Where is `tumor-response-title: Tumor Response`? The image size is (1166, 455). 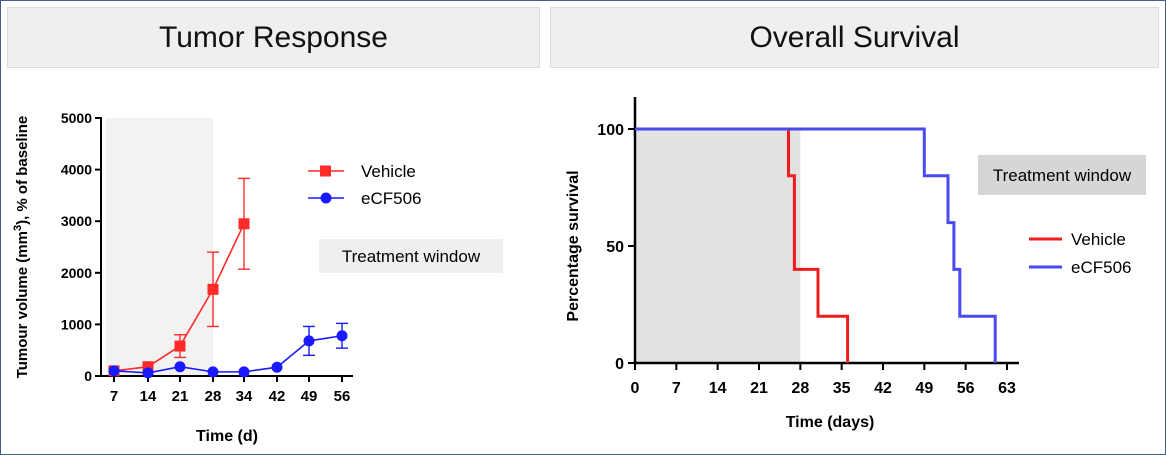 tumor-response-title: Tumor Response is located at coordinates (273, 37).